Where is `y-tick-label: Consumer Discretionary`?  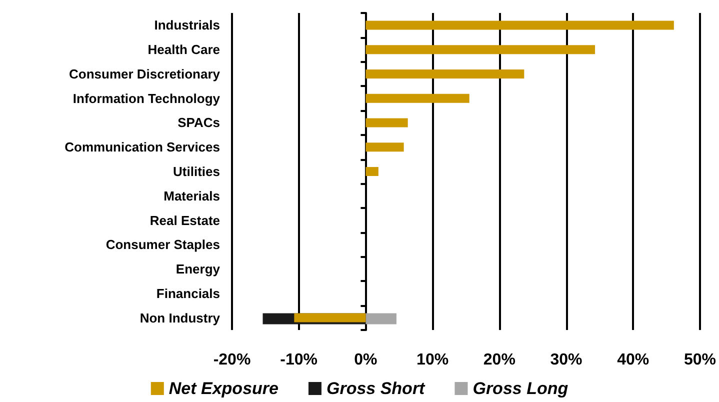 y-tick-label: Consumer Discretionary is located at coordinates (145, 74).